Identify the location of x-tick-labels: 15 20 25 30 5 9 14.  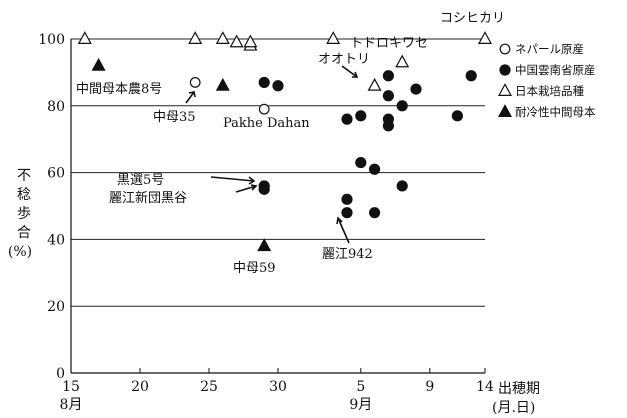
(278, 381).